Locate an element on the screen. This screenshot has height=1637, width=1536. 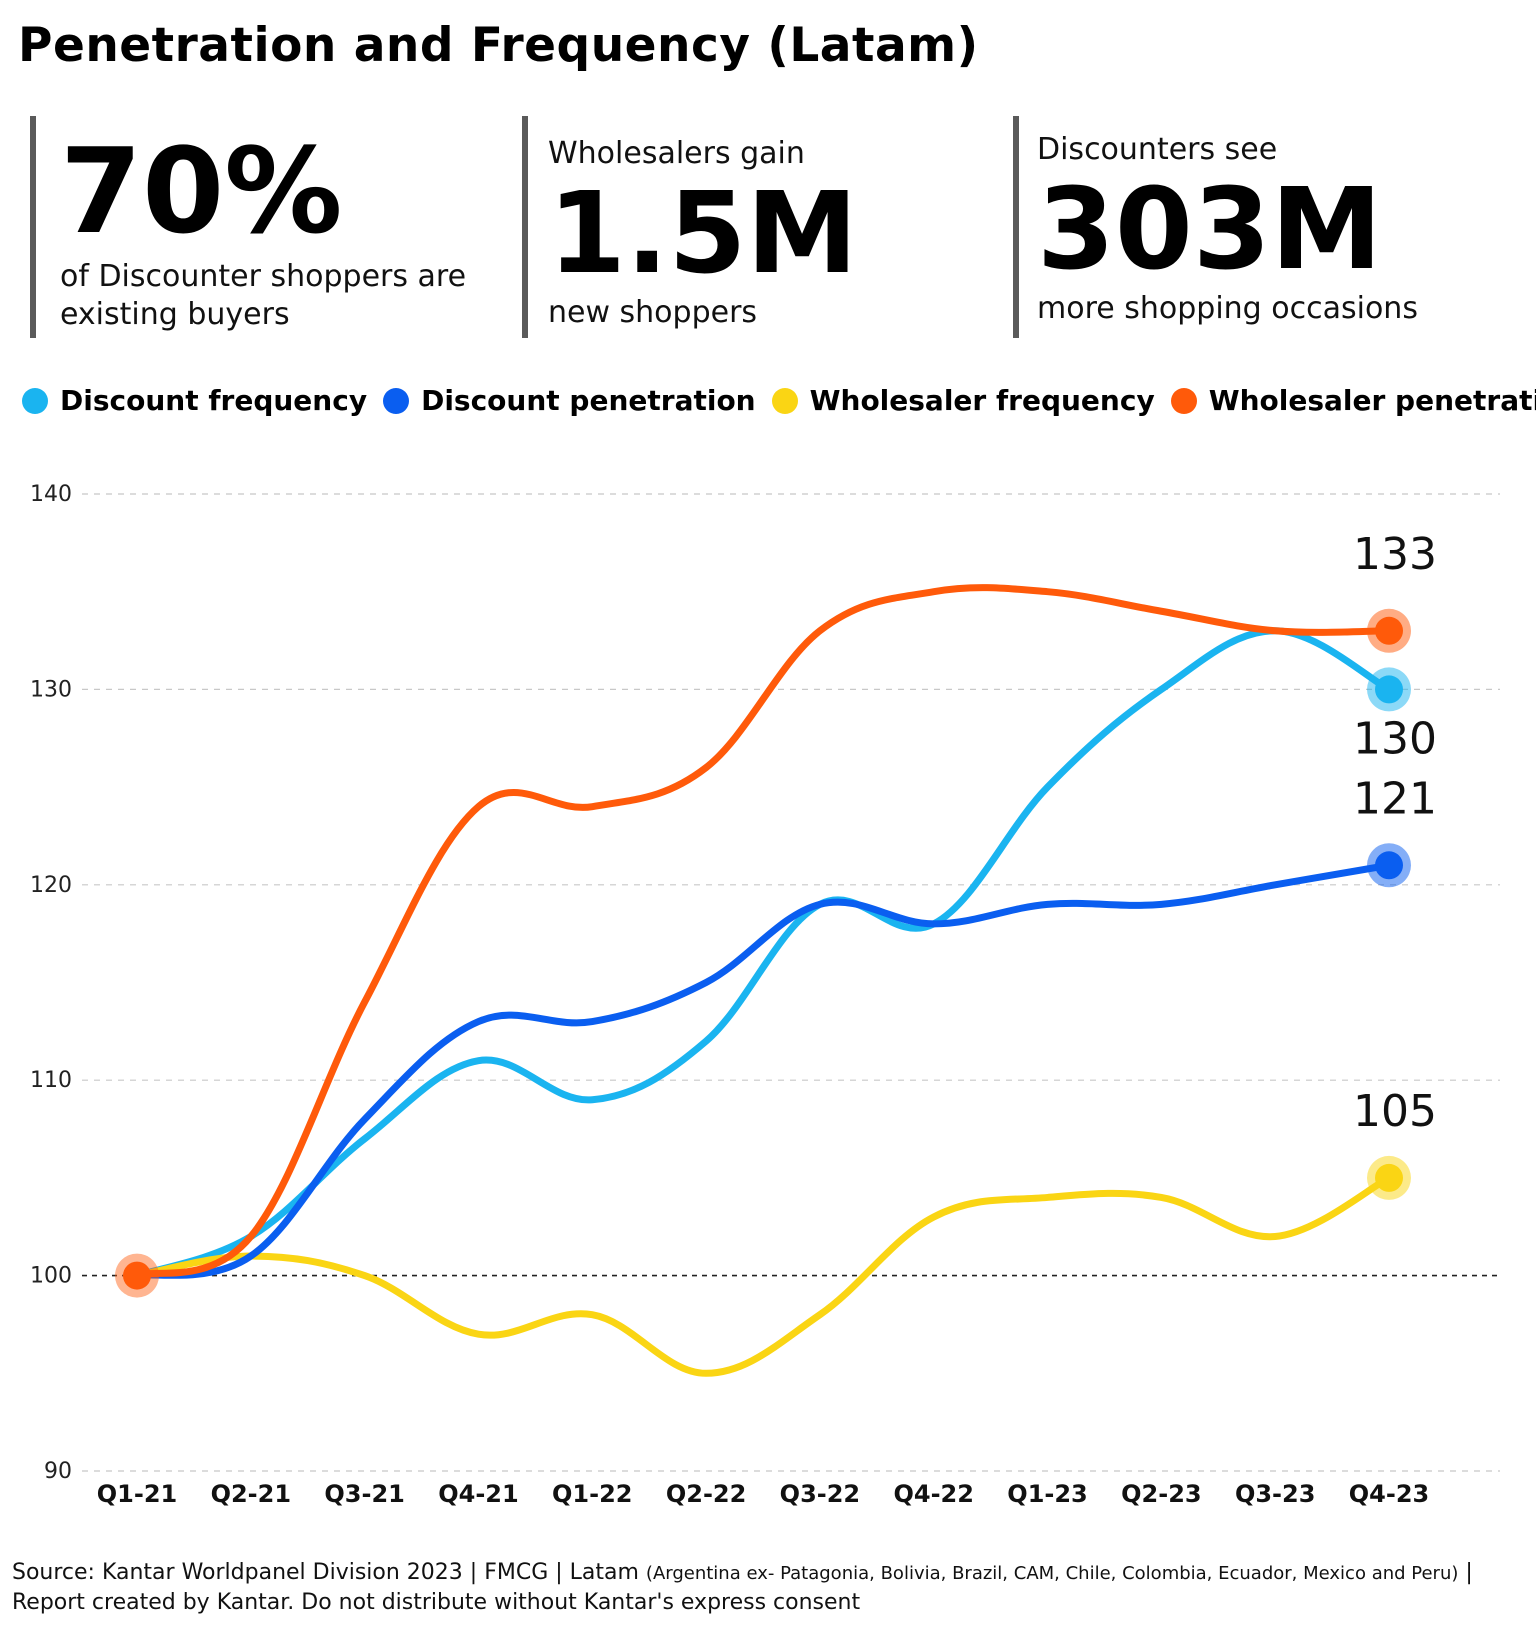
x-tick-label: Q2-21 is located at coordinates (251, 1494).